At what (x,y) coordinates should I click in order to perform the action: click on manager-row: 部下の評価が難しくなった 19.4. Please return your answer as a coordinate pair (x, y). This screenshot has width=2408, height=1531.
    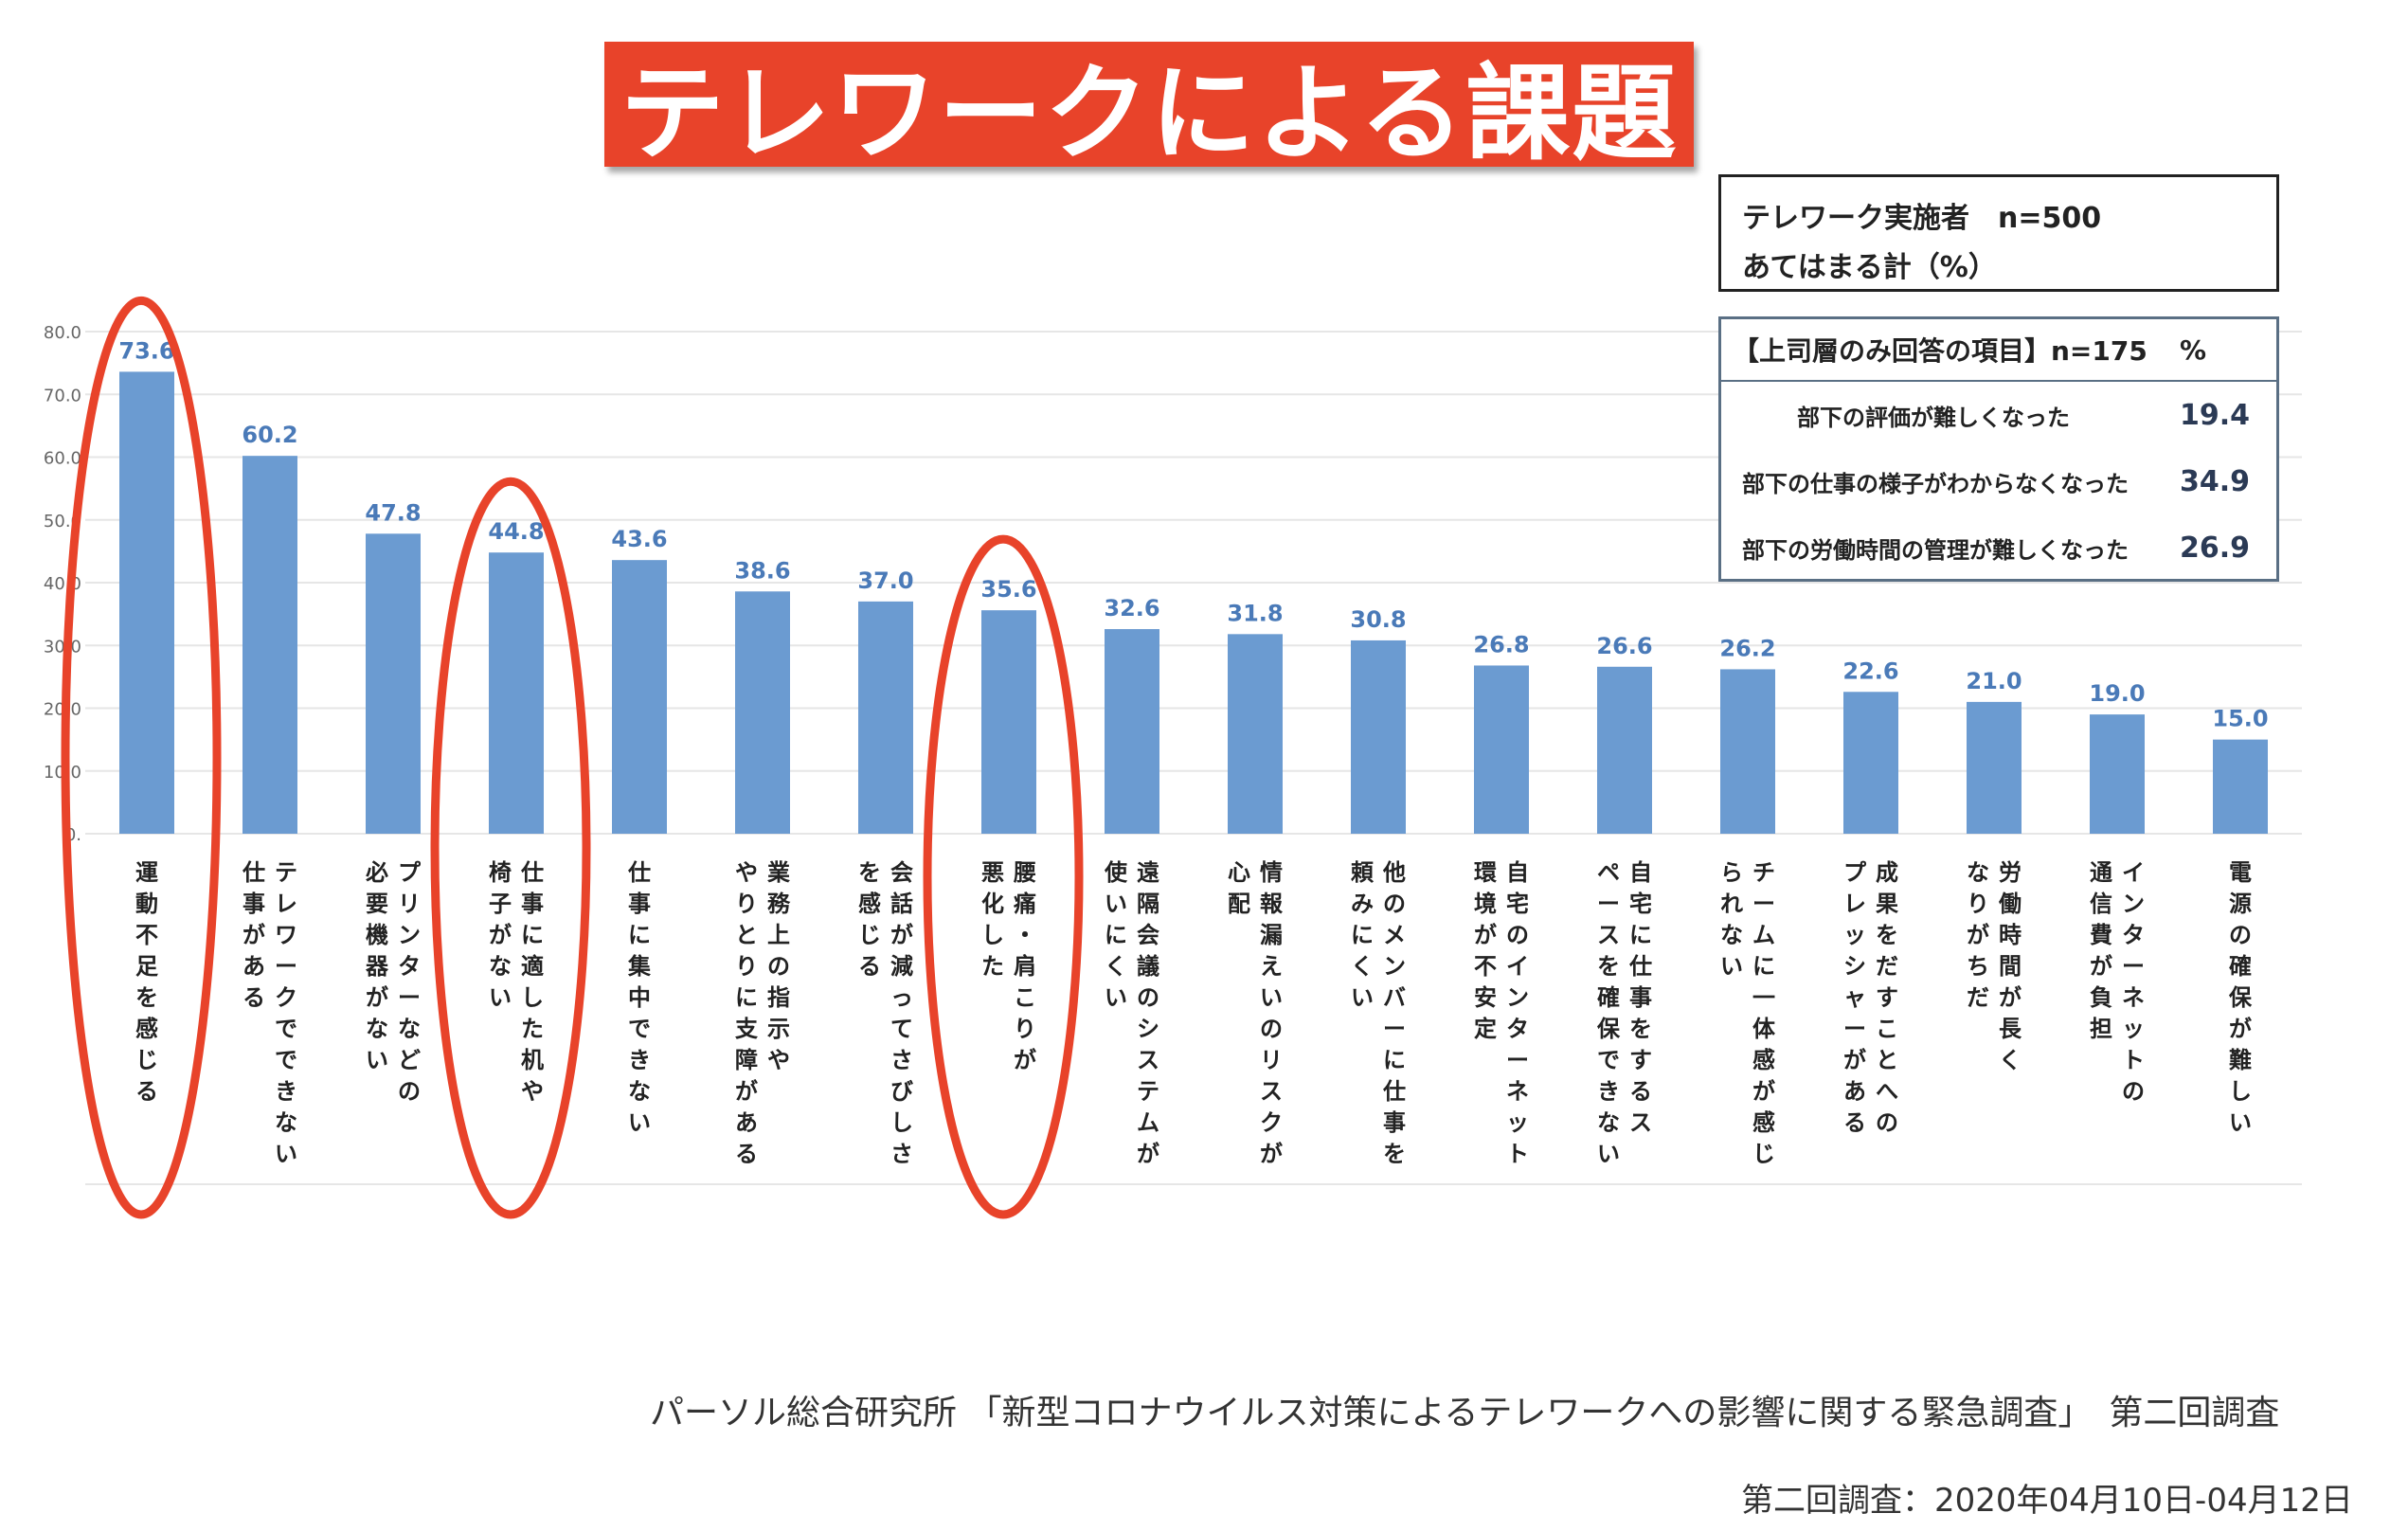
    Looking at the image, I should click on (1998, 415).